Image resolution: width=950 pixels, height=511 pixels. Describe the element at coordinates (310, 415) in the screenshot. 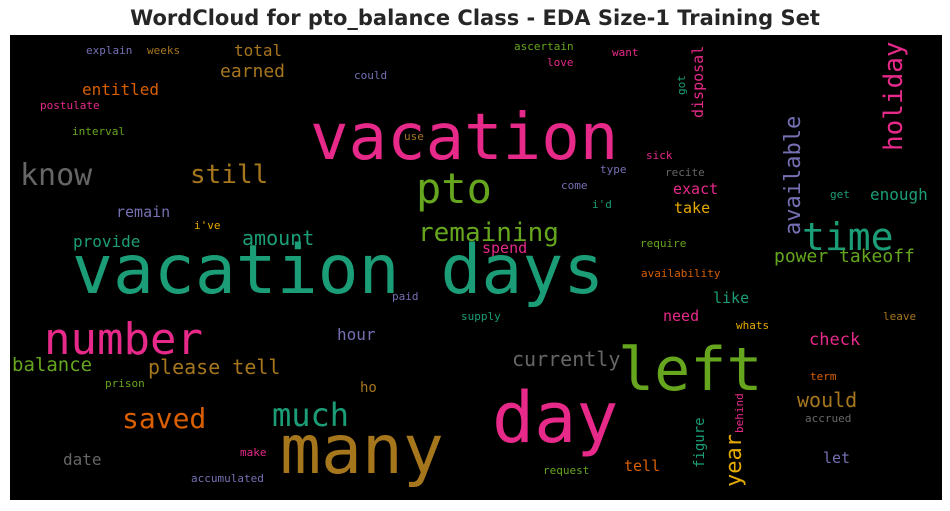

I see `word-much: much` at that location.